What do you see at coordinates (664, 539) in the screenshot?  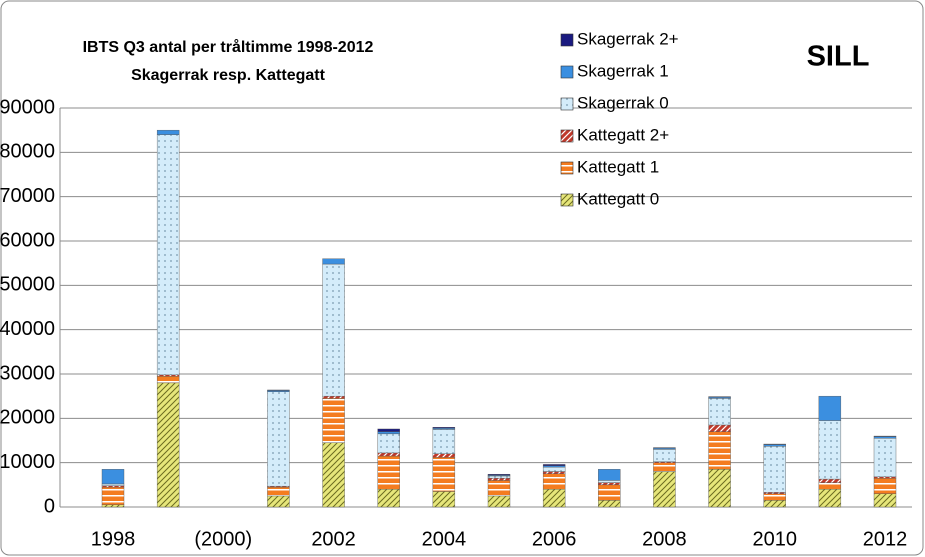 I see `x-tick-label: 2008` at bounding box center [664, 539].